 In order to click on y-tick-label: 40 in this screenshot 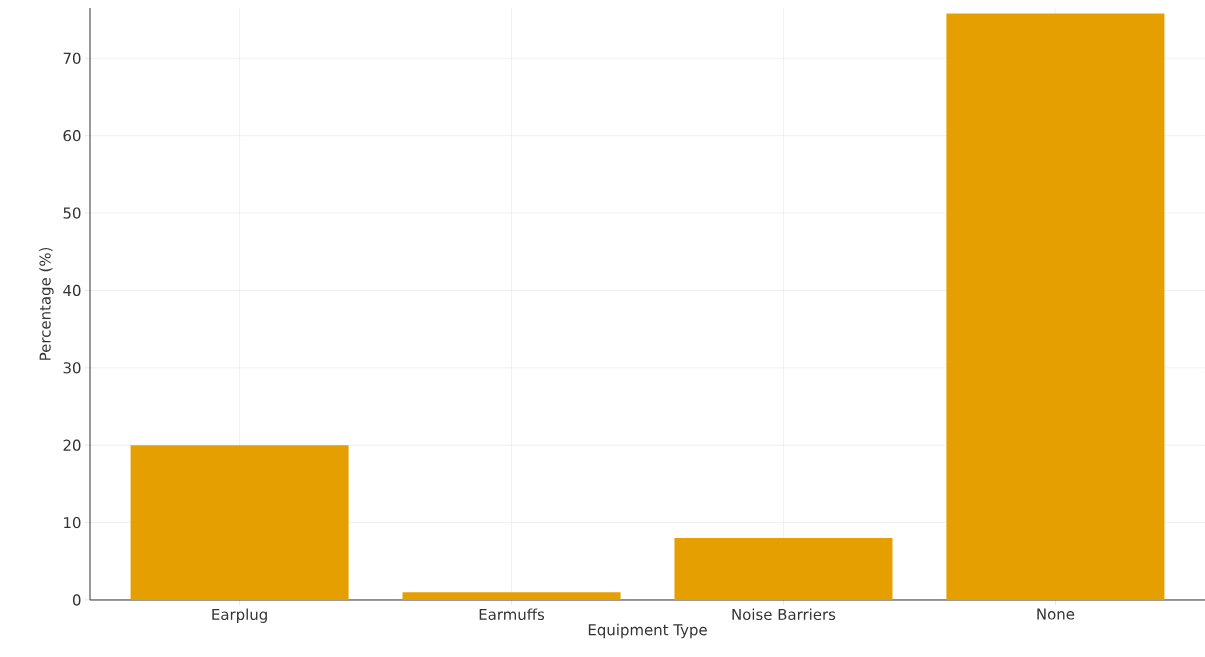, I will do `click(72, 290)`.